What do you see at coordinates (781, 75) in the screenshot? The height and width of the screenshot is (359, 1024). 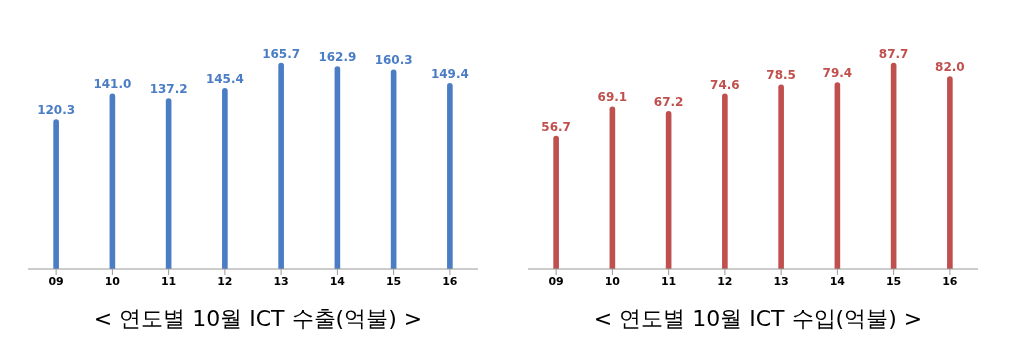 I see `data-label: 78.5` at bounding box center [781, 75].